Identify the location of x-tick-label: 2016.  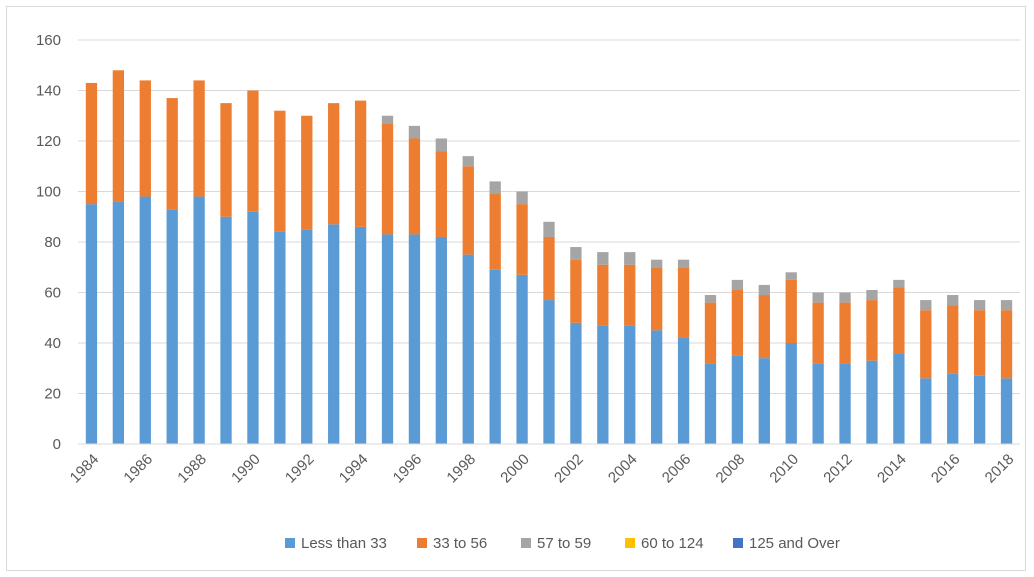
(946, 469).